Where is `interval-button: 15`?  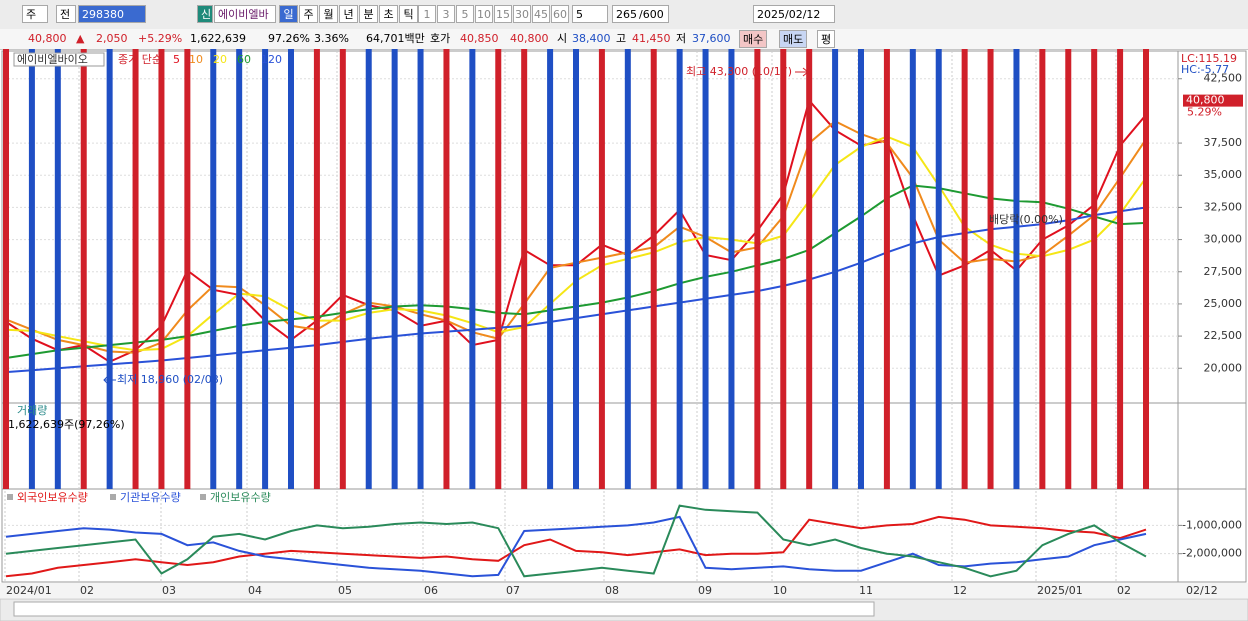
interval-button: 15 is located at coordinates (503, 14).